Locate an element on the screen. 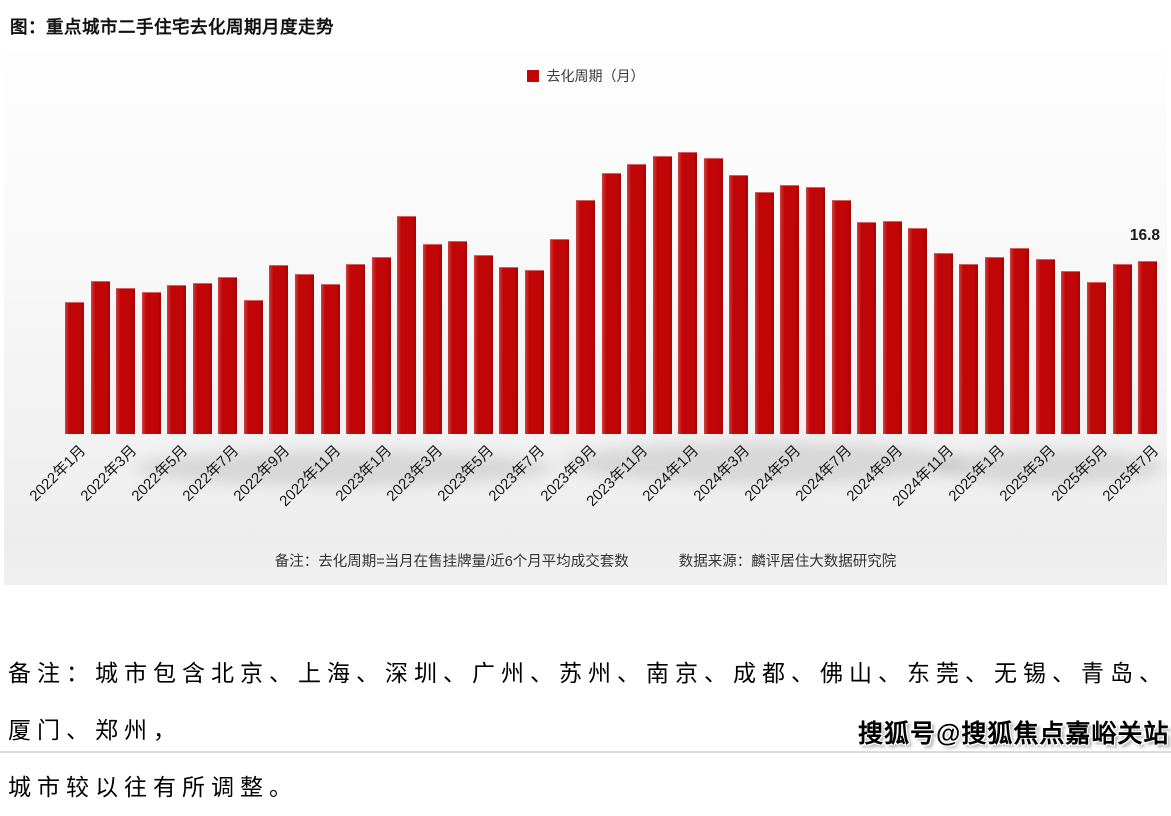 This screenshot has height=816, width=1171. bar-2022年10月 is located at coordinates (304, 354).